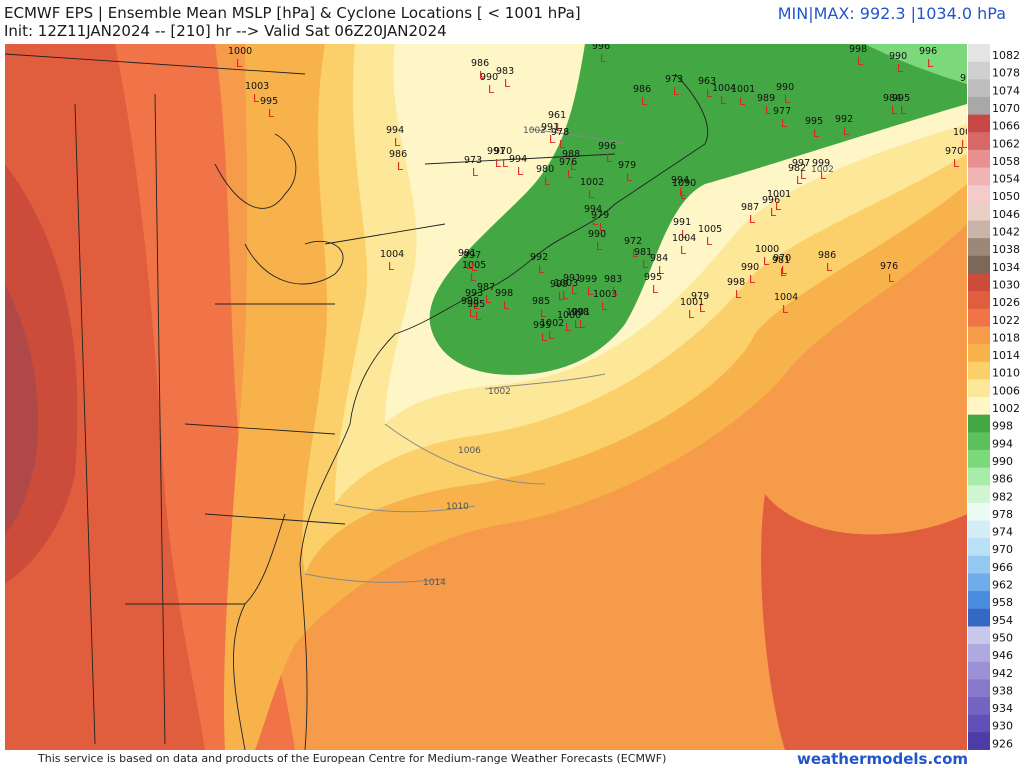 This screenshot has width=1024, height=768. Describe the element at coordinates (1006, 408) in the screenshot. I see `legend-label: 1002` at that location.